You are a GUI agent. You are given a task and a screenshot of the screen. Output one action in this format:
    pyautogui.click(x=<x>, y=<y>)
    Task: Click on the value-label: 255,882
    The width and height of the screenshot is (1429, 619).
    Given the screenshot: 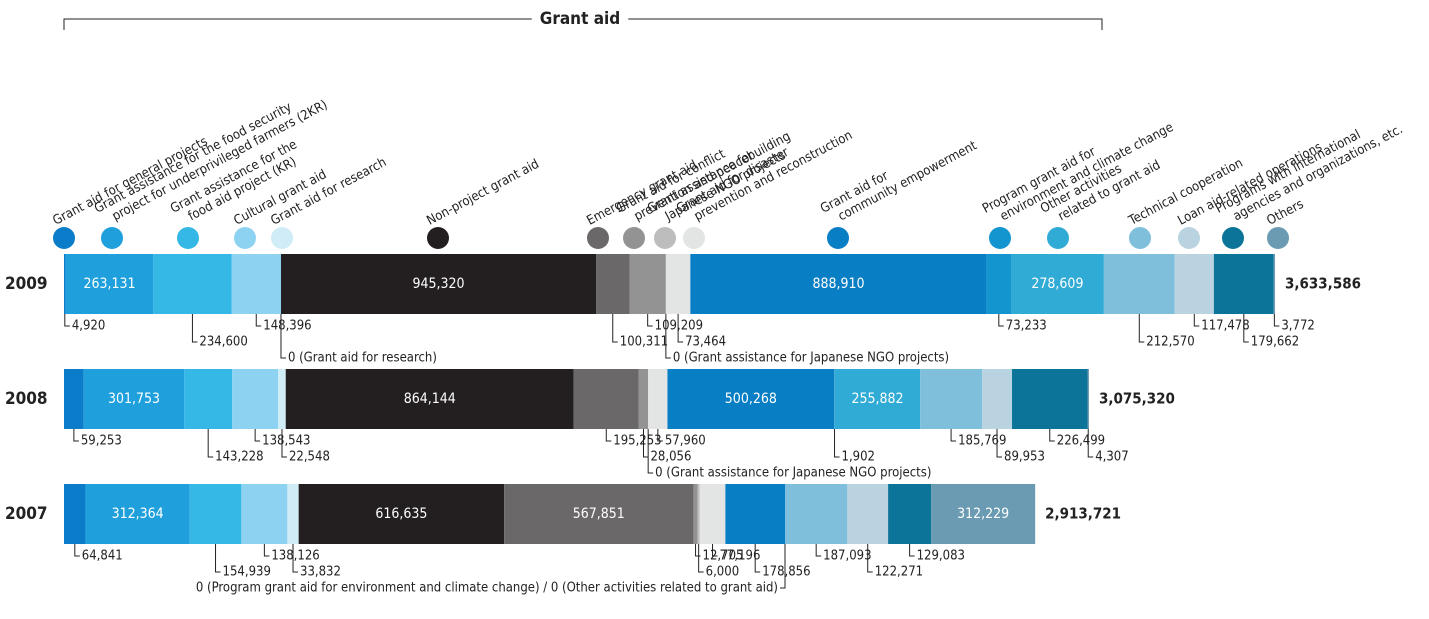 What is the action you would take?
    pyautogui.click(x=877, y=399)
    